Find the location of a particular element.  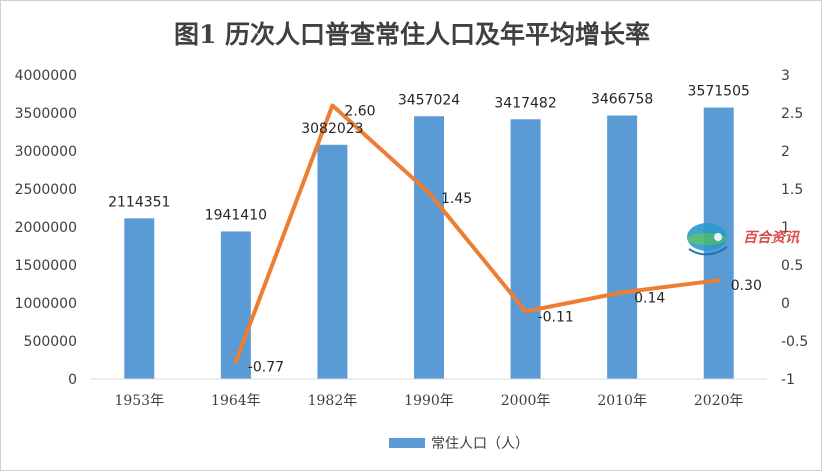

watermark-text: 百合资讯 is located at coordinates (771, 237).